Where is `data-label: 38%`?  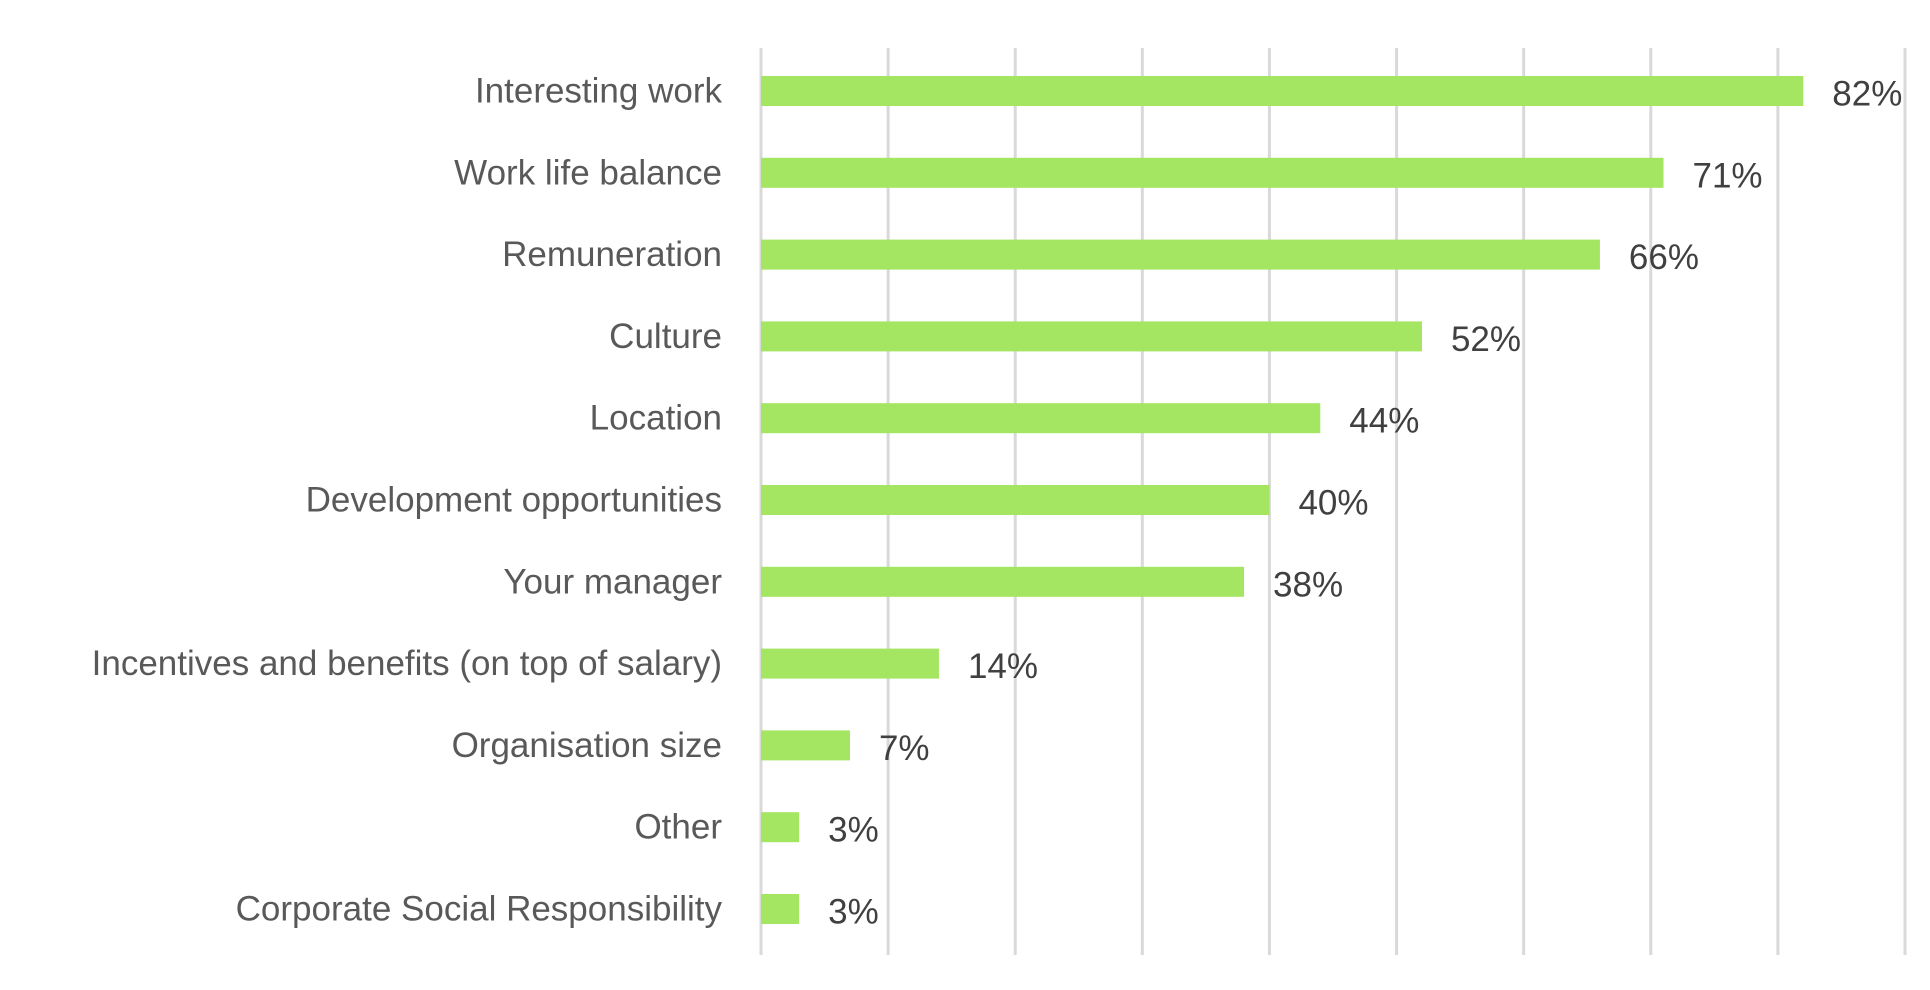
data-label: 38% is located at coordinates (1308, 584).